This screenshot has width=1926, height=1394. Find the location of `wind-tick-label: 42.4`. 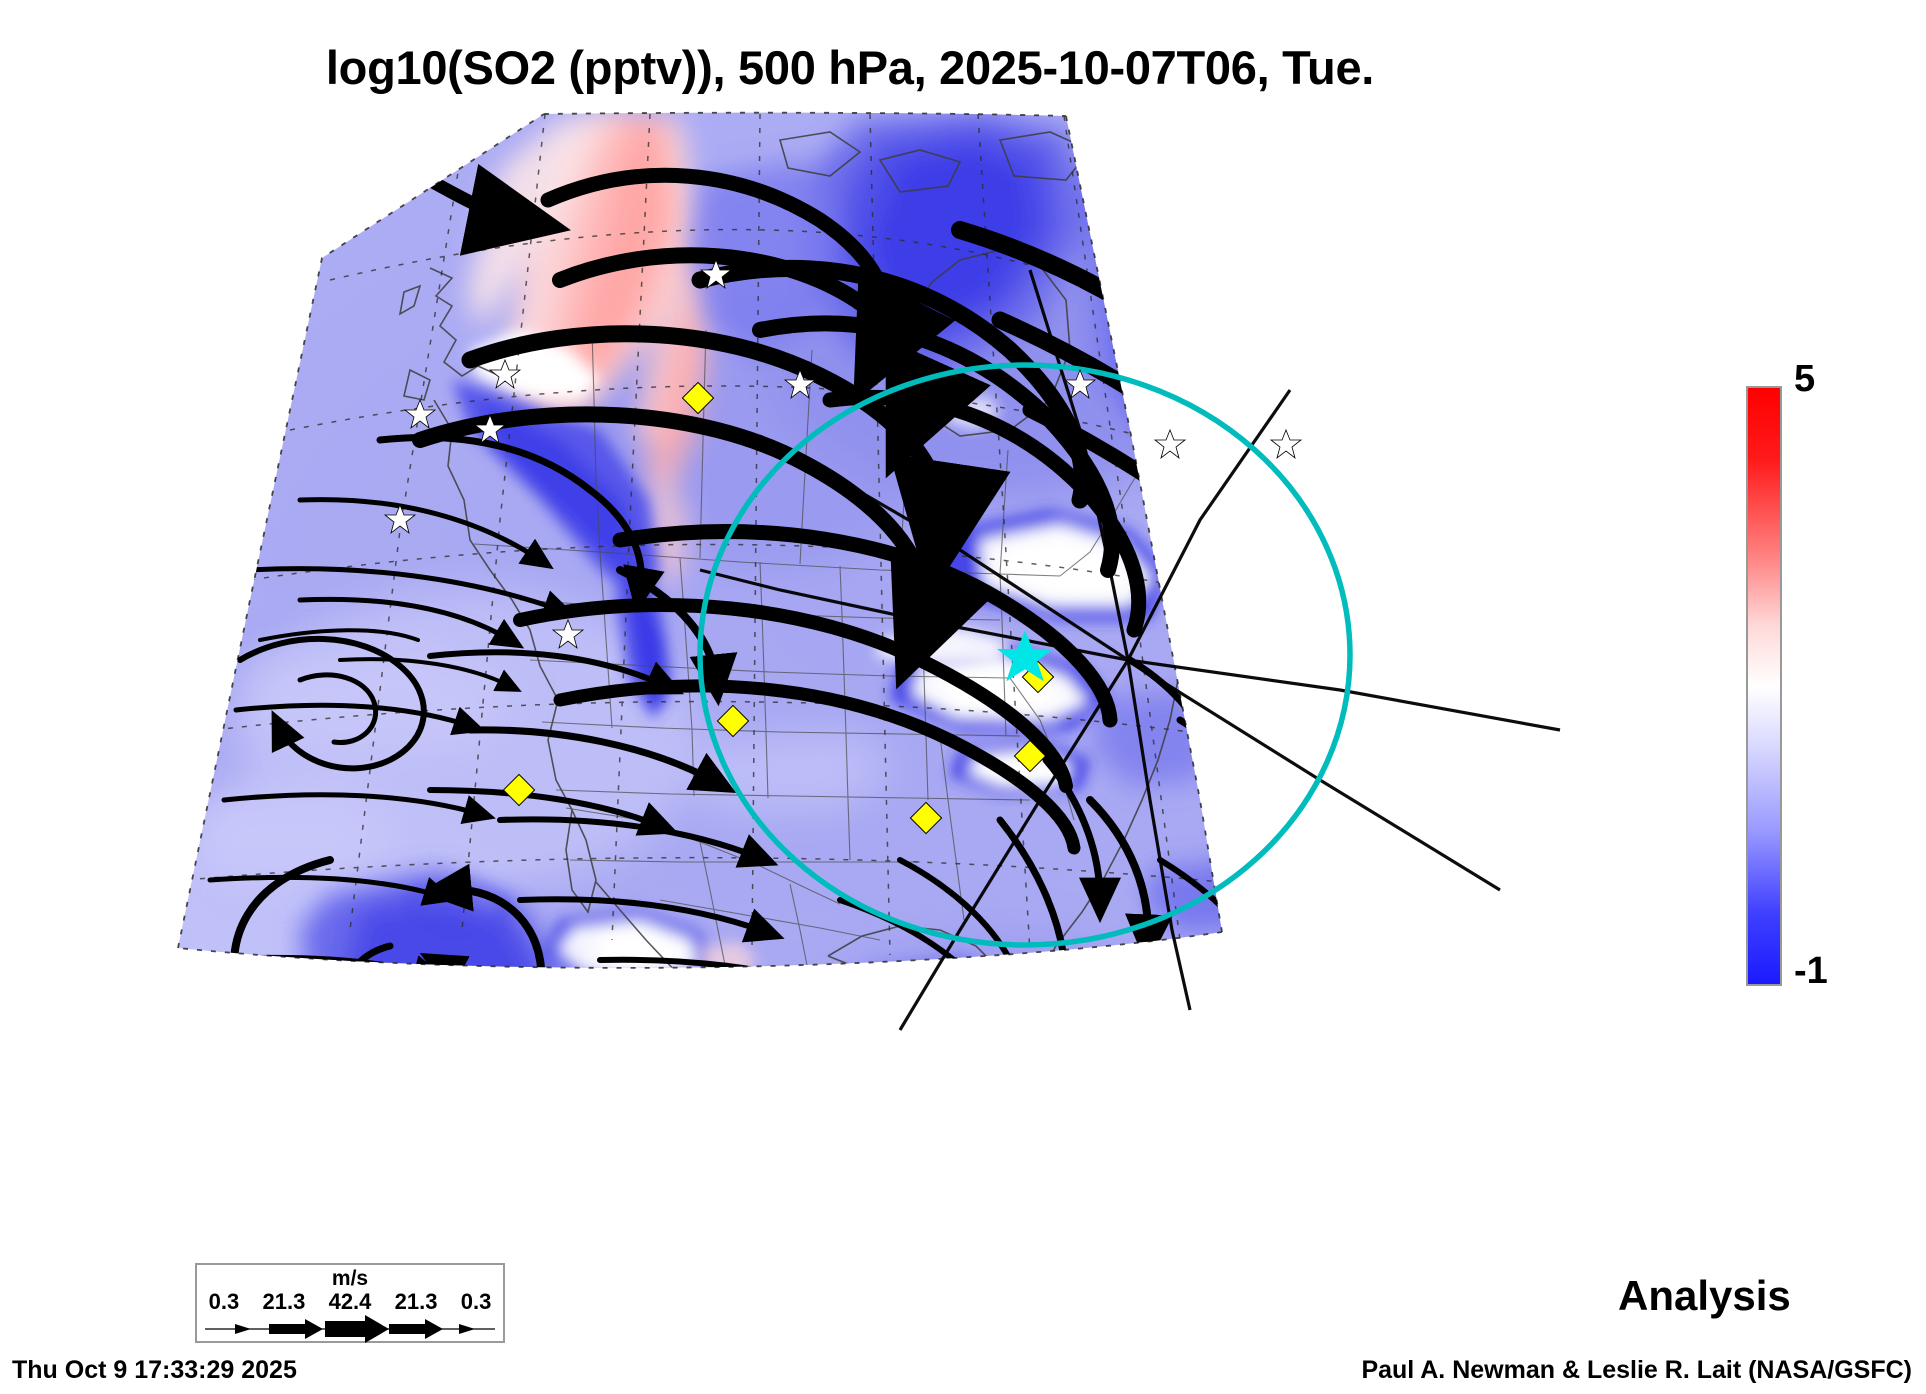

wind-tick-label: 42.4 is located at coordinates (350, 1301).